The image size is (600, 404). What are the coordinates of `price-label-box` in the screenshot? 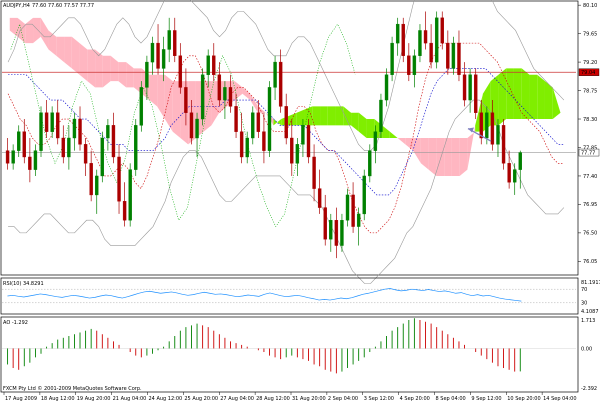 It's located at (589, 152).